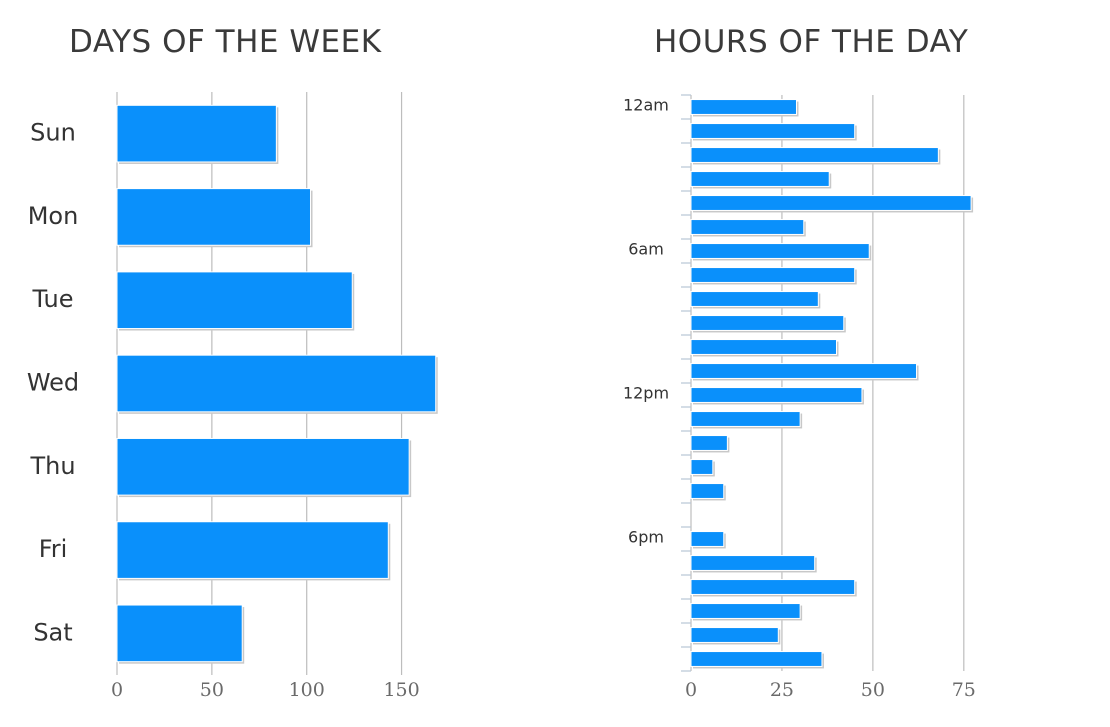  I want to click on x-tick-label: 25, so click(782, 690).